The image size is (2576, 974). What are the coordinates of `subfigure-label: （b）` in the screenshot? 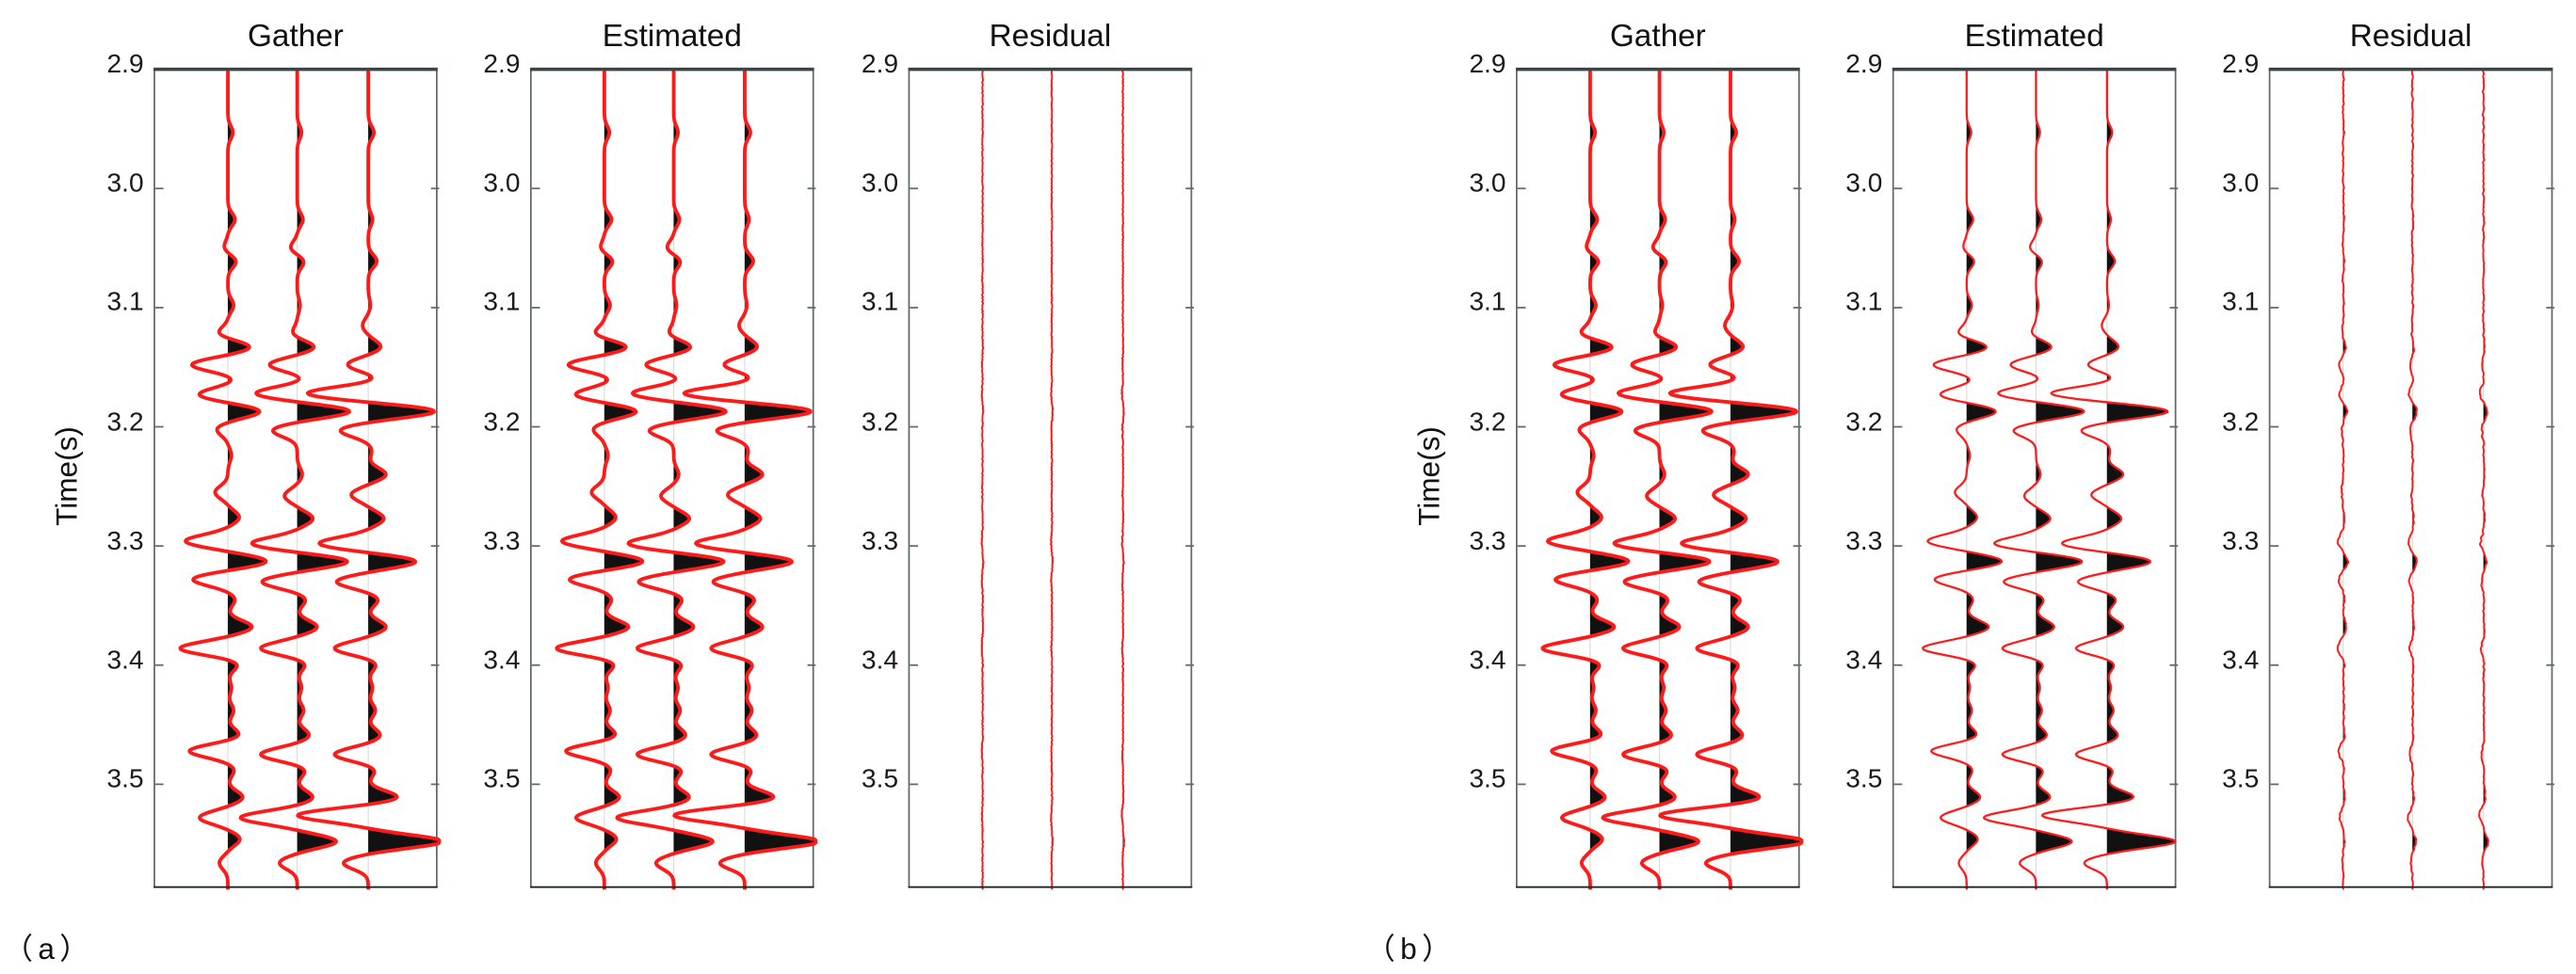 It's located at (1411, 949).